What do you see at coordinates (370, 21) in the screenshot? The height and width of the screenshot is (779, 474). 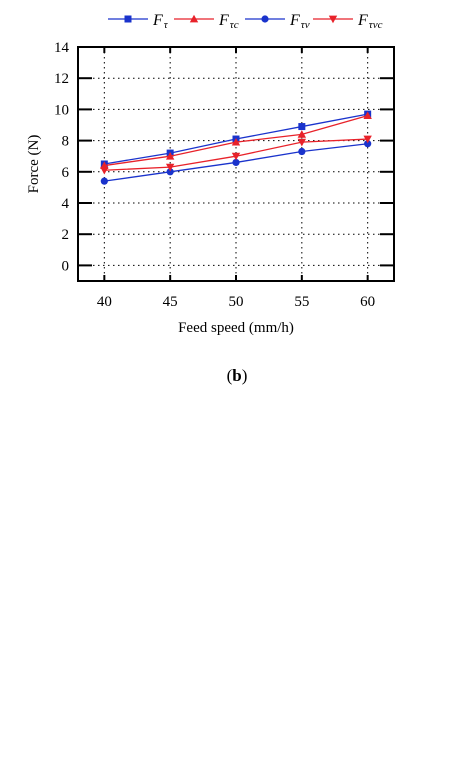 I see `legend-label: Fτvc` at bounding box center [370, 21].